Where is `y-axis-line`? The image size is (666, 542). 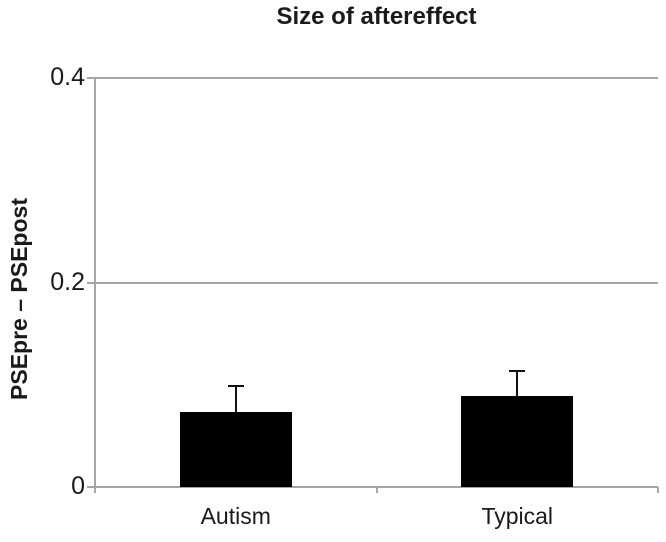
y-axis-line is located at coordinates (95, 285).